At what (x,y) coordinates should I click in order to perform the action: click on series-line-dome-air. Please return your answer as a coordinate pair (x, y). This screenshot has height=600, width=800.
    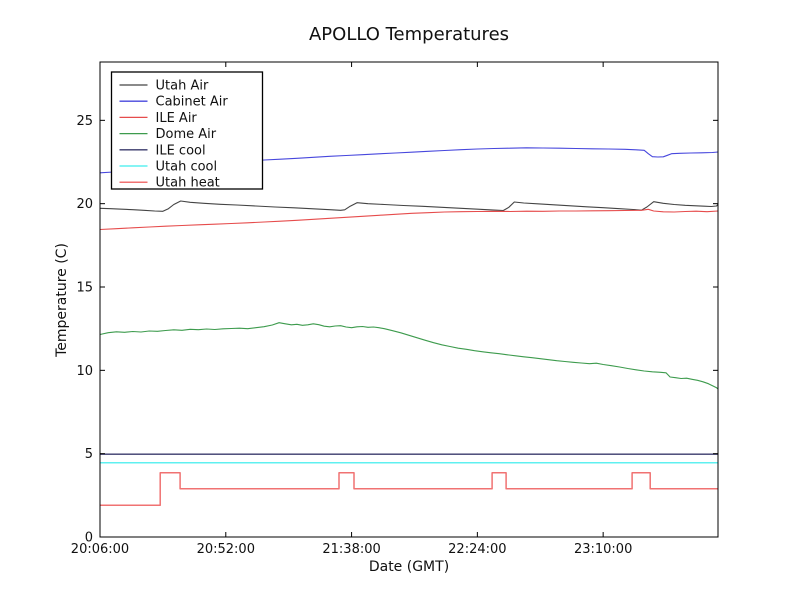
    Looking at the image, I should click on (409, 356).